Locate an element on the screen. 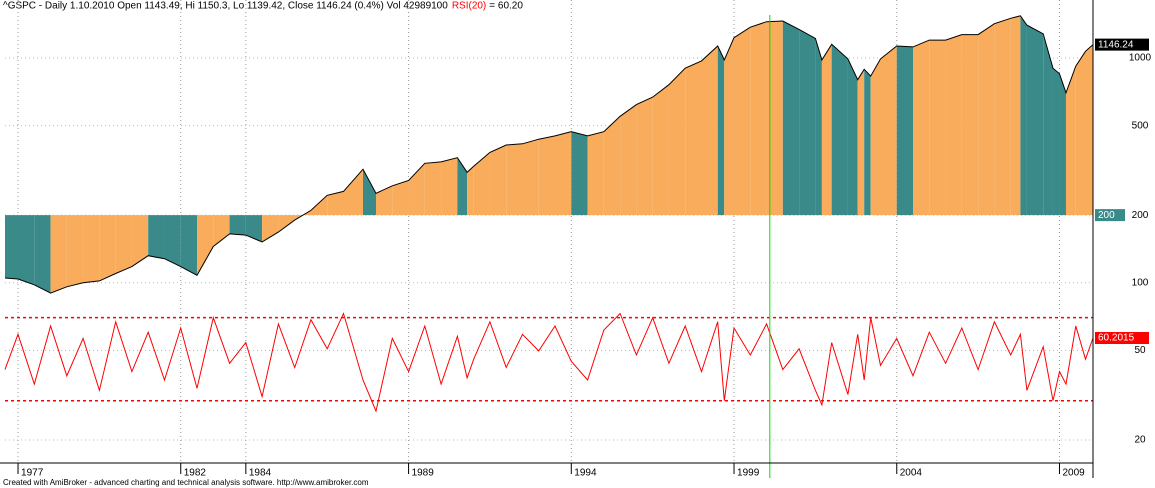 This screenshot has width=1155, height=488. y-tick-label: 200 is located at coordinates (1140, 215).